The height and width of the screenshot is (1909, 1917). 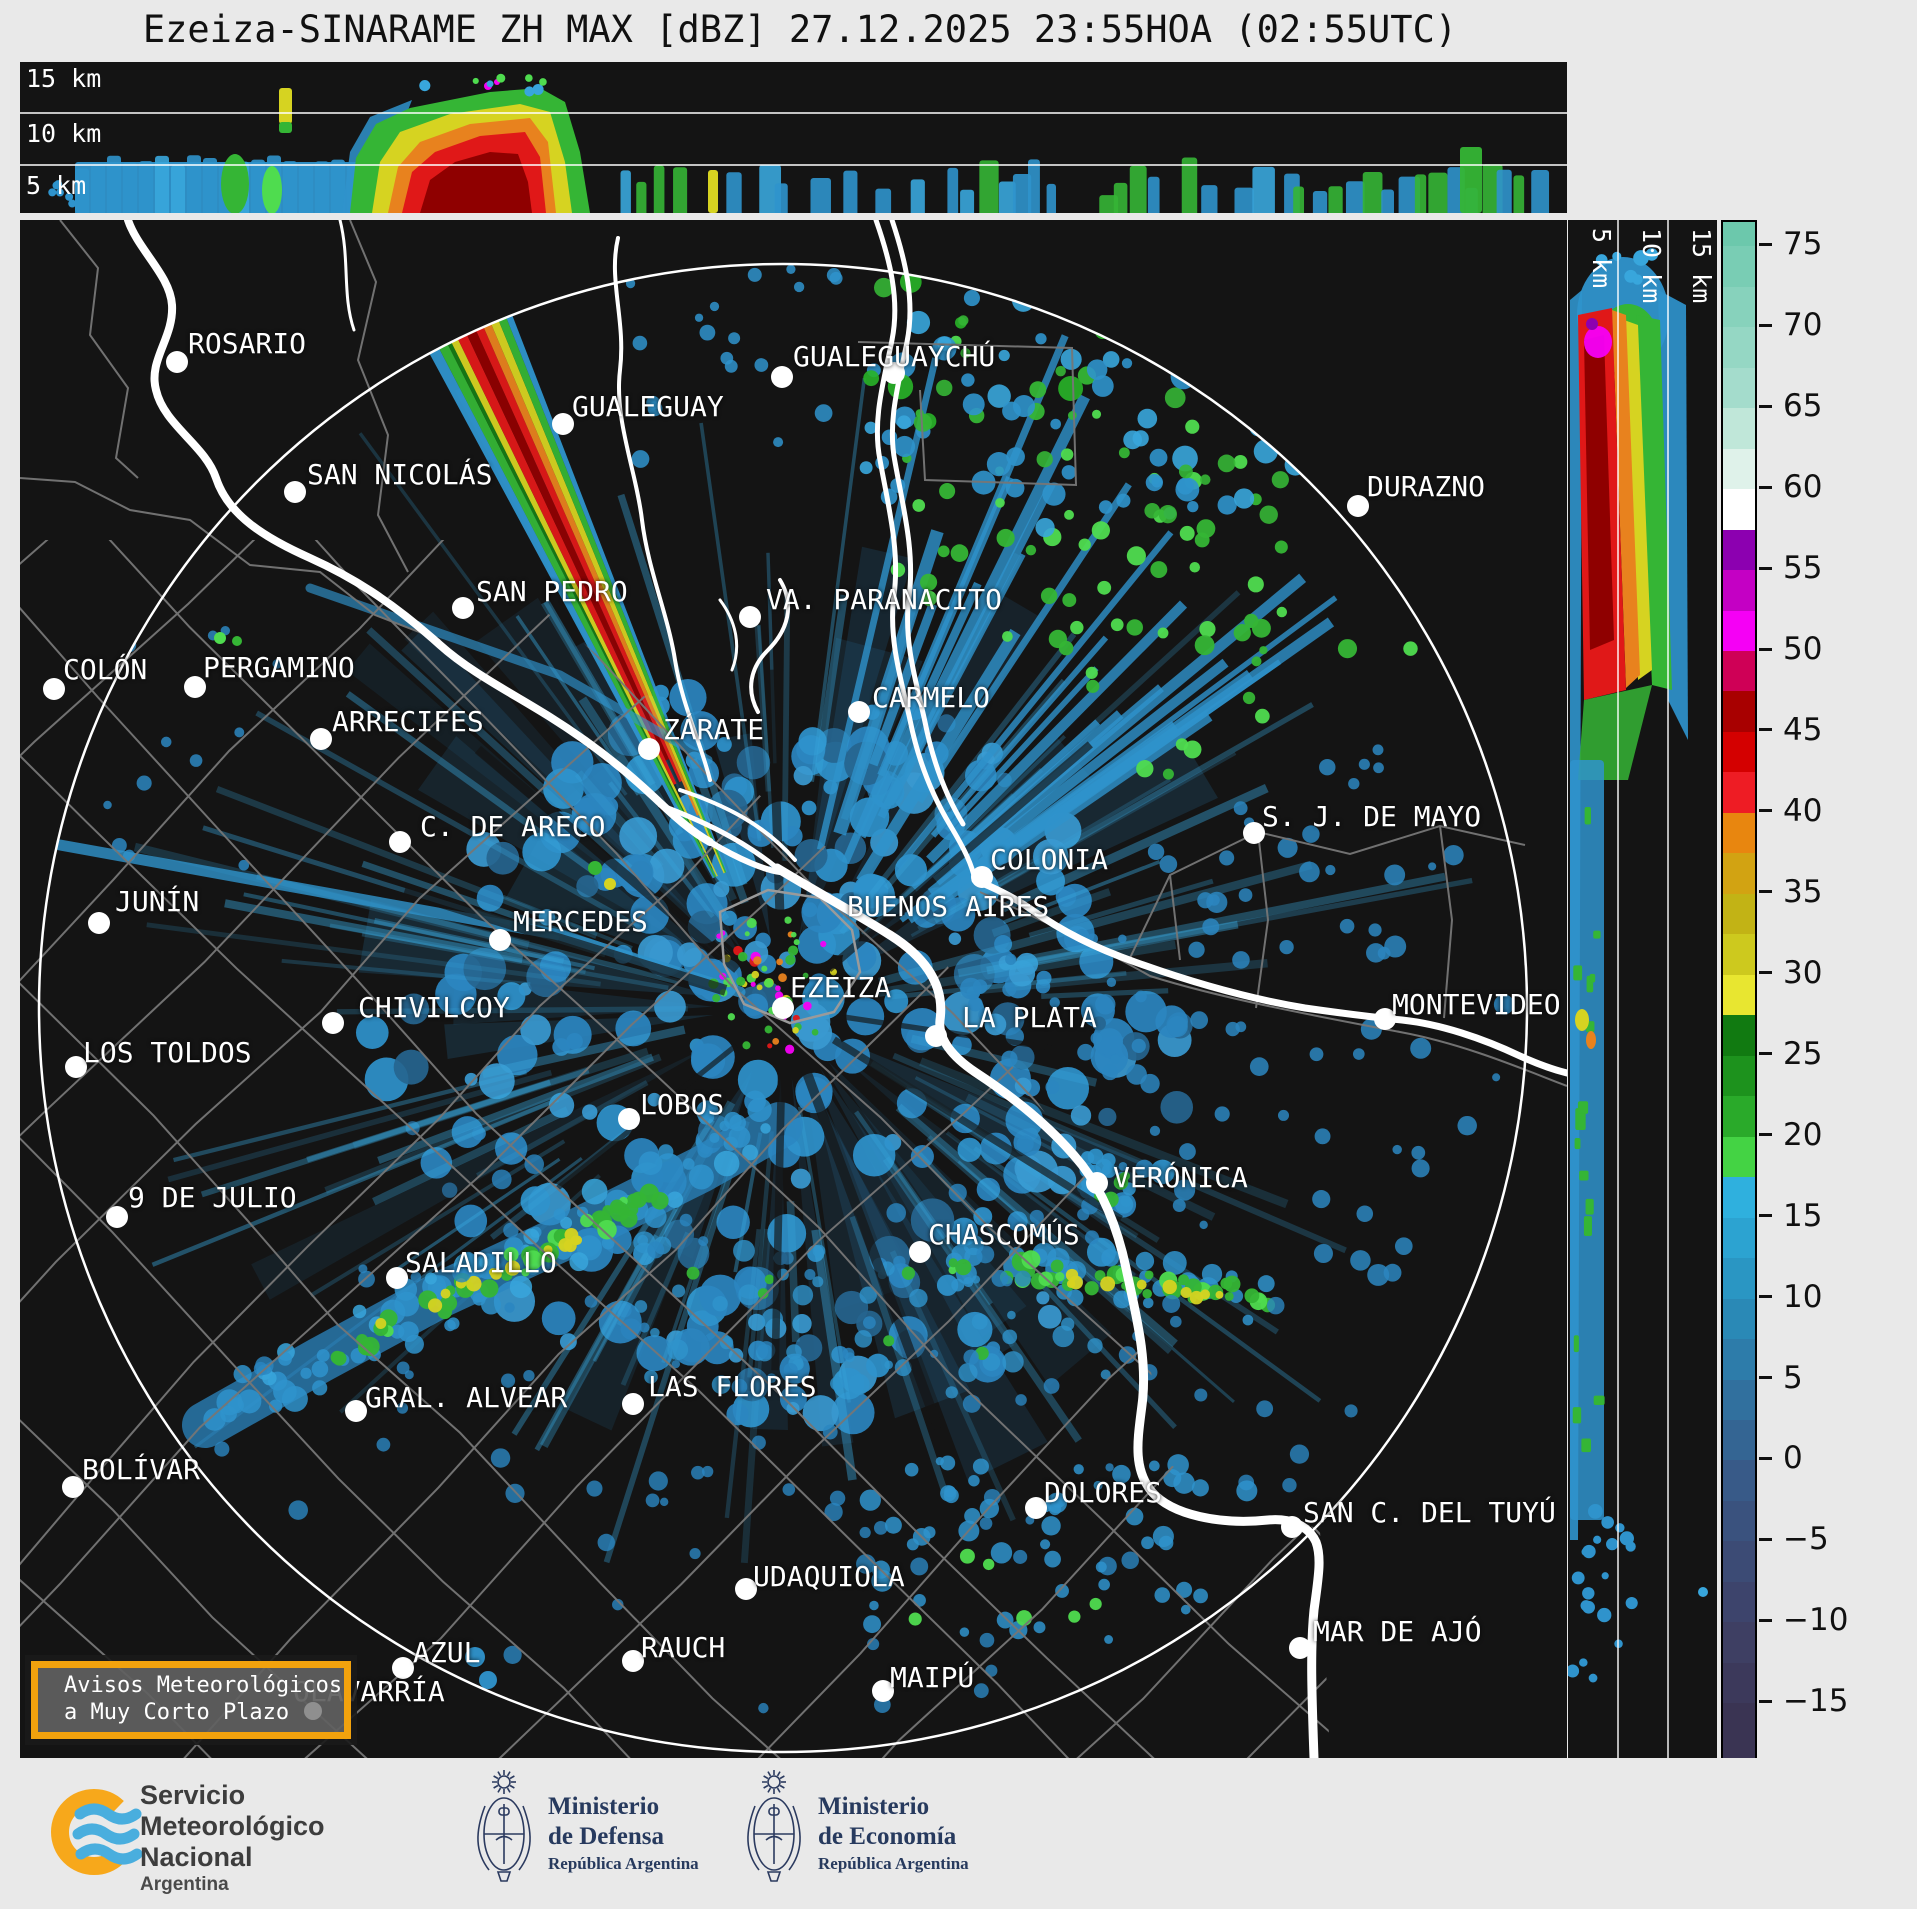 What do you see at coordinates (1793, 1377) in the screenshot?
I see `colorbar-tick-label: 5` at bounding box center [1793, 1377].